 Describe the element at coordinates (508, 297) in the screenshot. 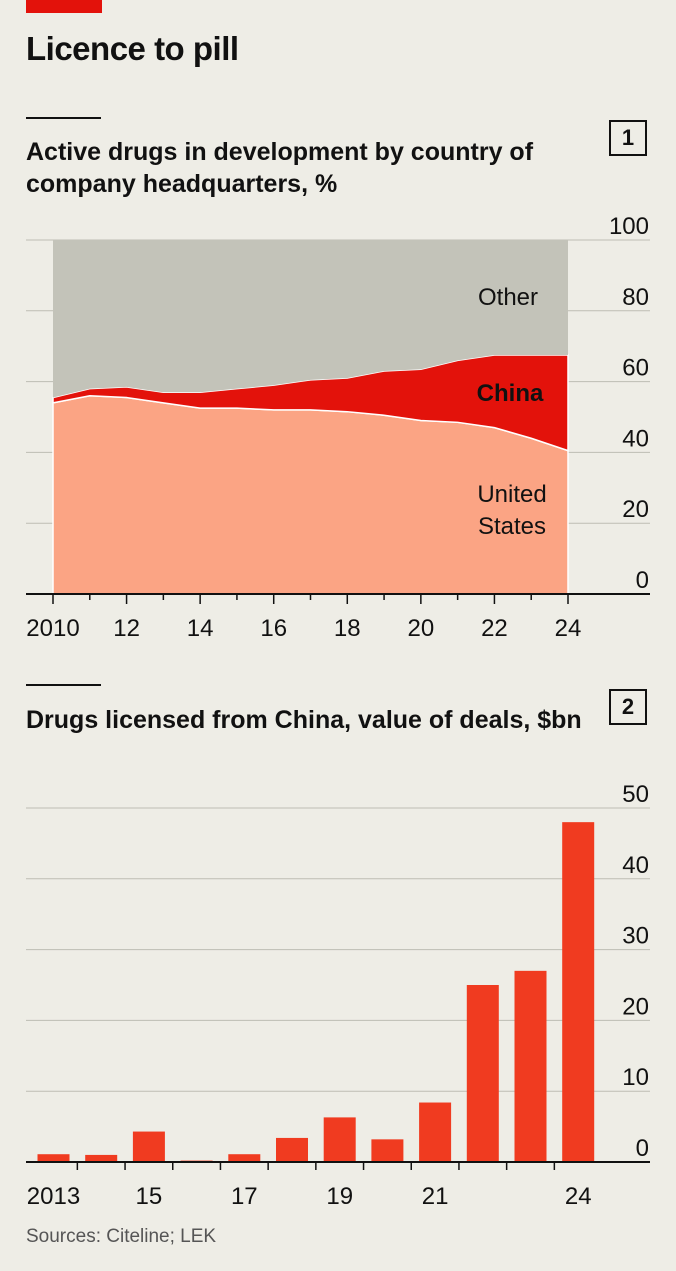

I see `series-label-other: Other` at that location.